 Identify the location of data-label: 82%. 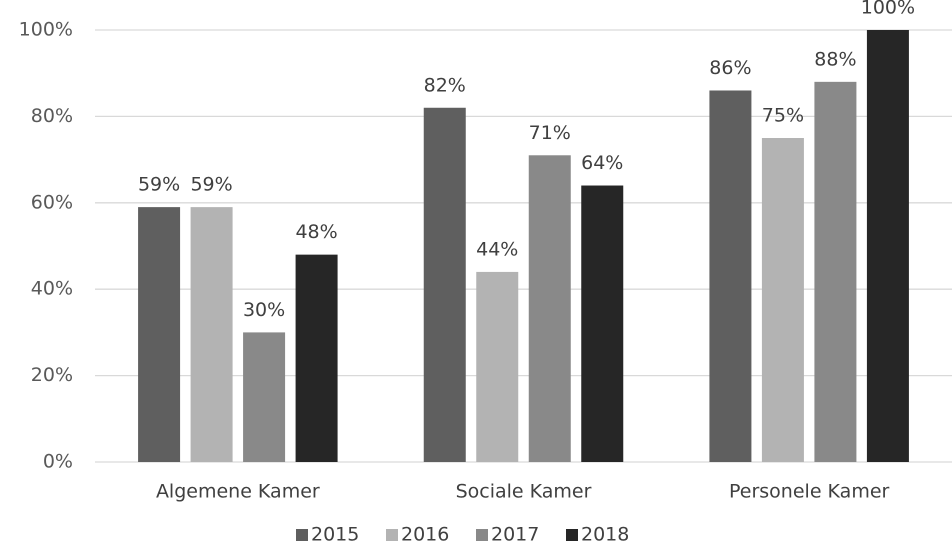
(445, 85).